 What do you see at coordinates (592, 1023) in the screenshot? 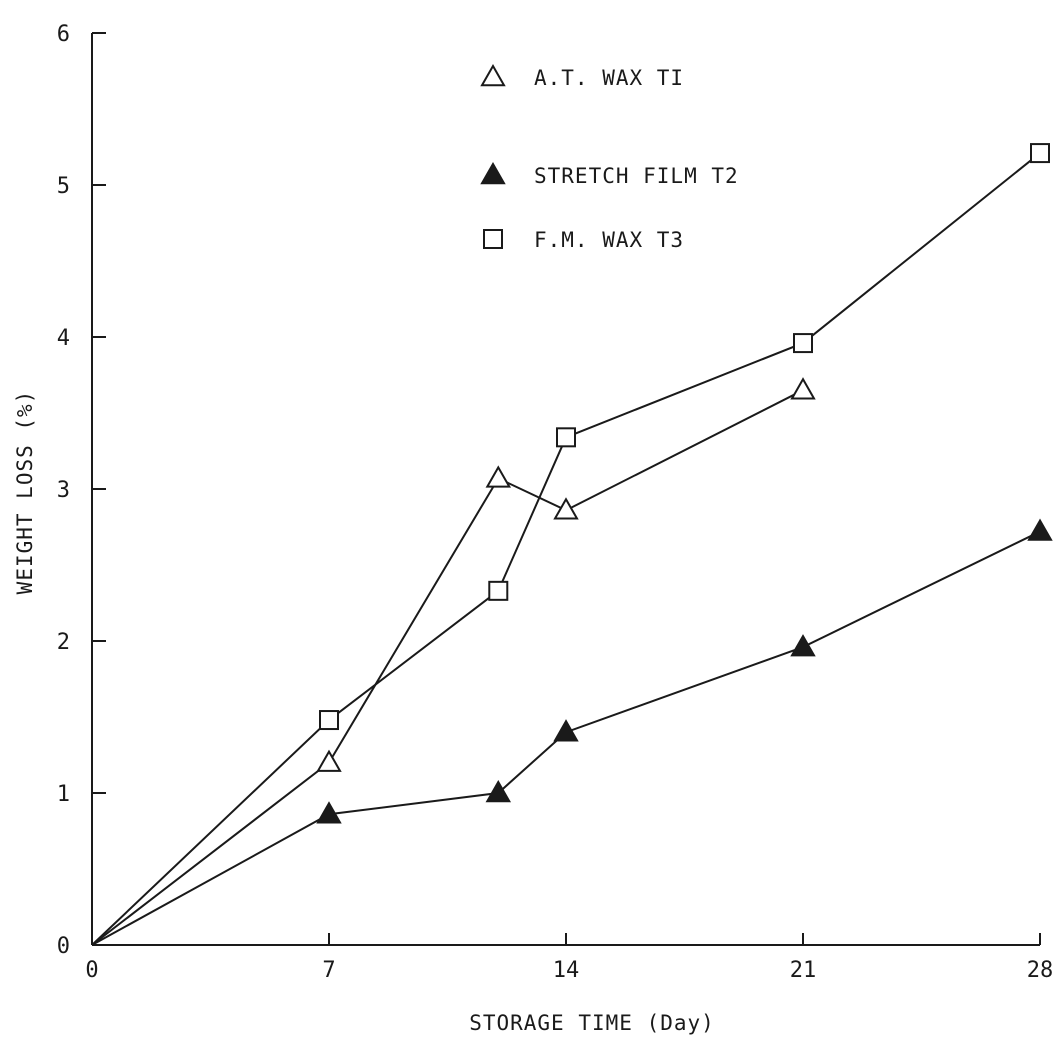
I see `x-axis-title: STORAGE TIME (Day)` at bounding box center [592, 1023].